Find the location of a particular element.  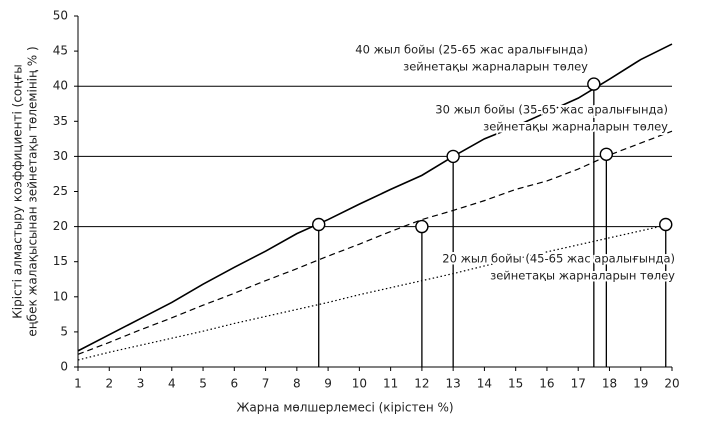

annotation: 40 жыл бойы (25-65 жас аралығында) is located at coordinates (471, 50).